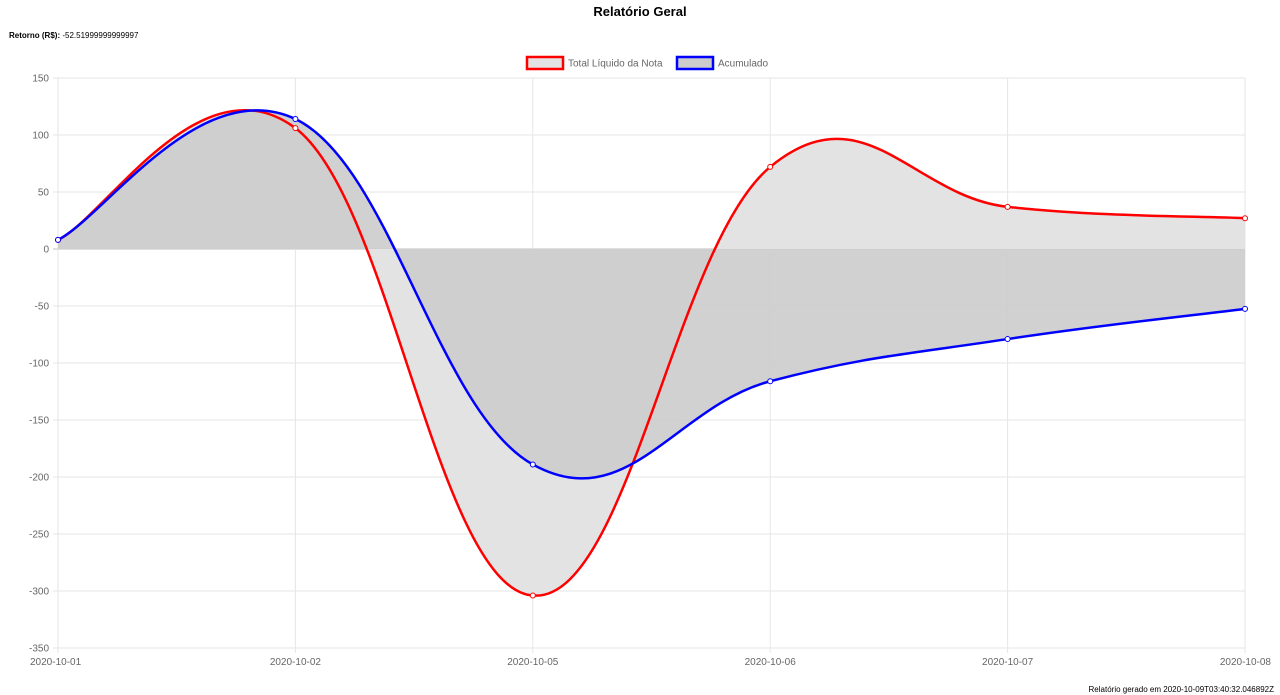 The height and width of the screenshot is (695, 1280). I want to click on y-axis-ticks: 150 100 50 0 -50 -100 -150 -200 -250 -300 -350, so click(39, 364).